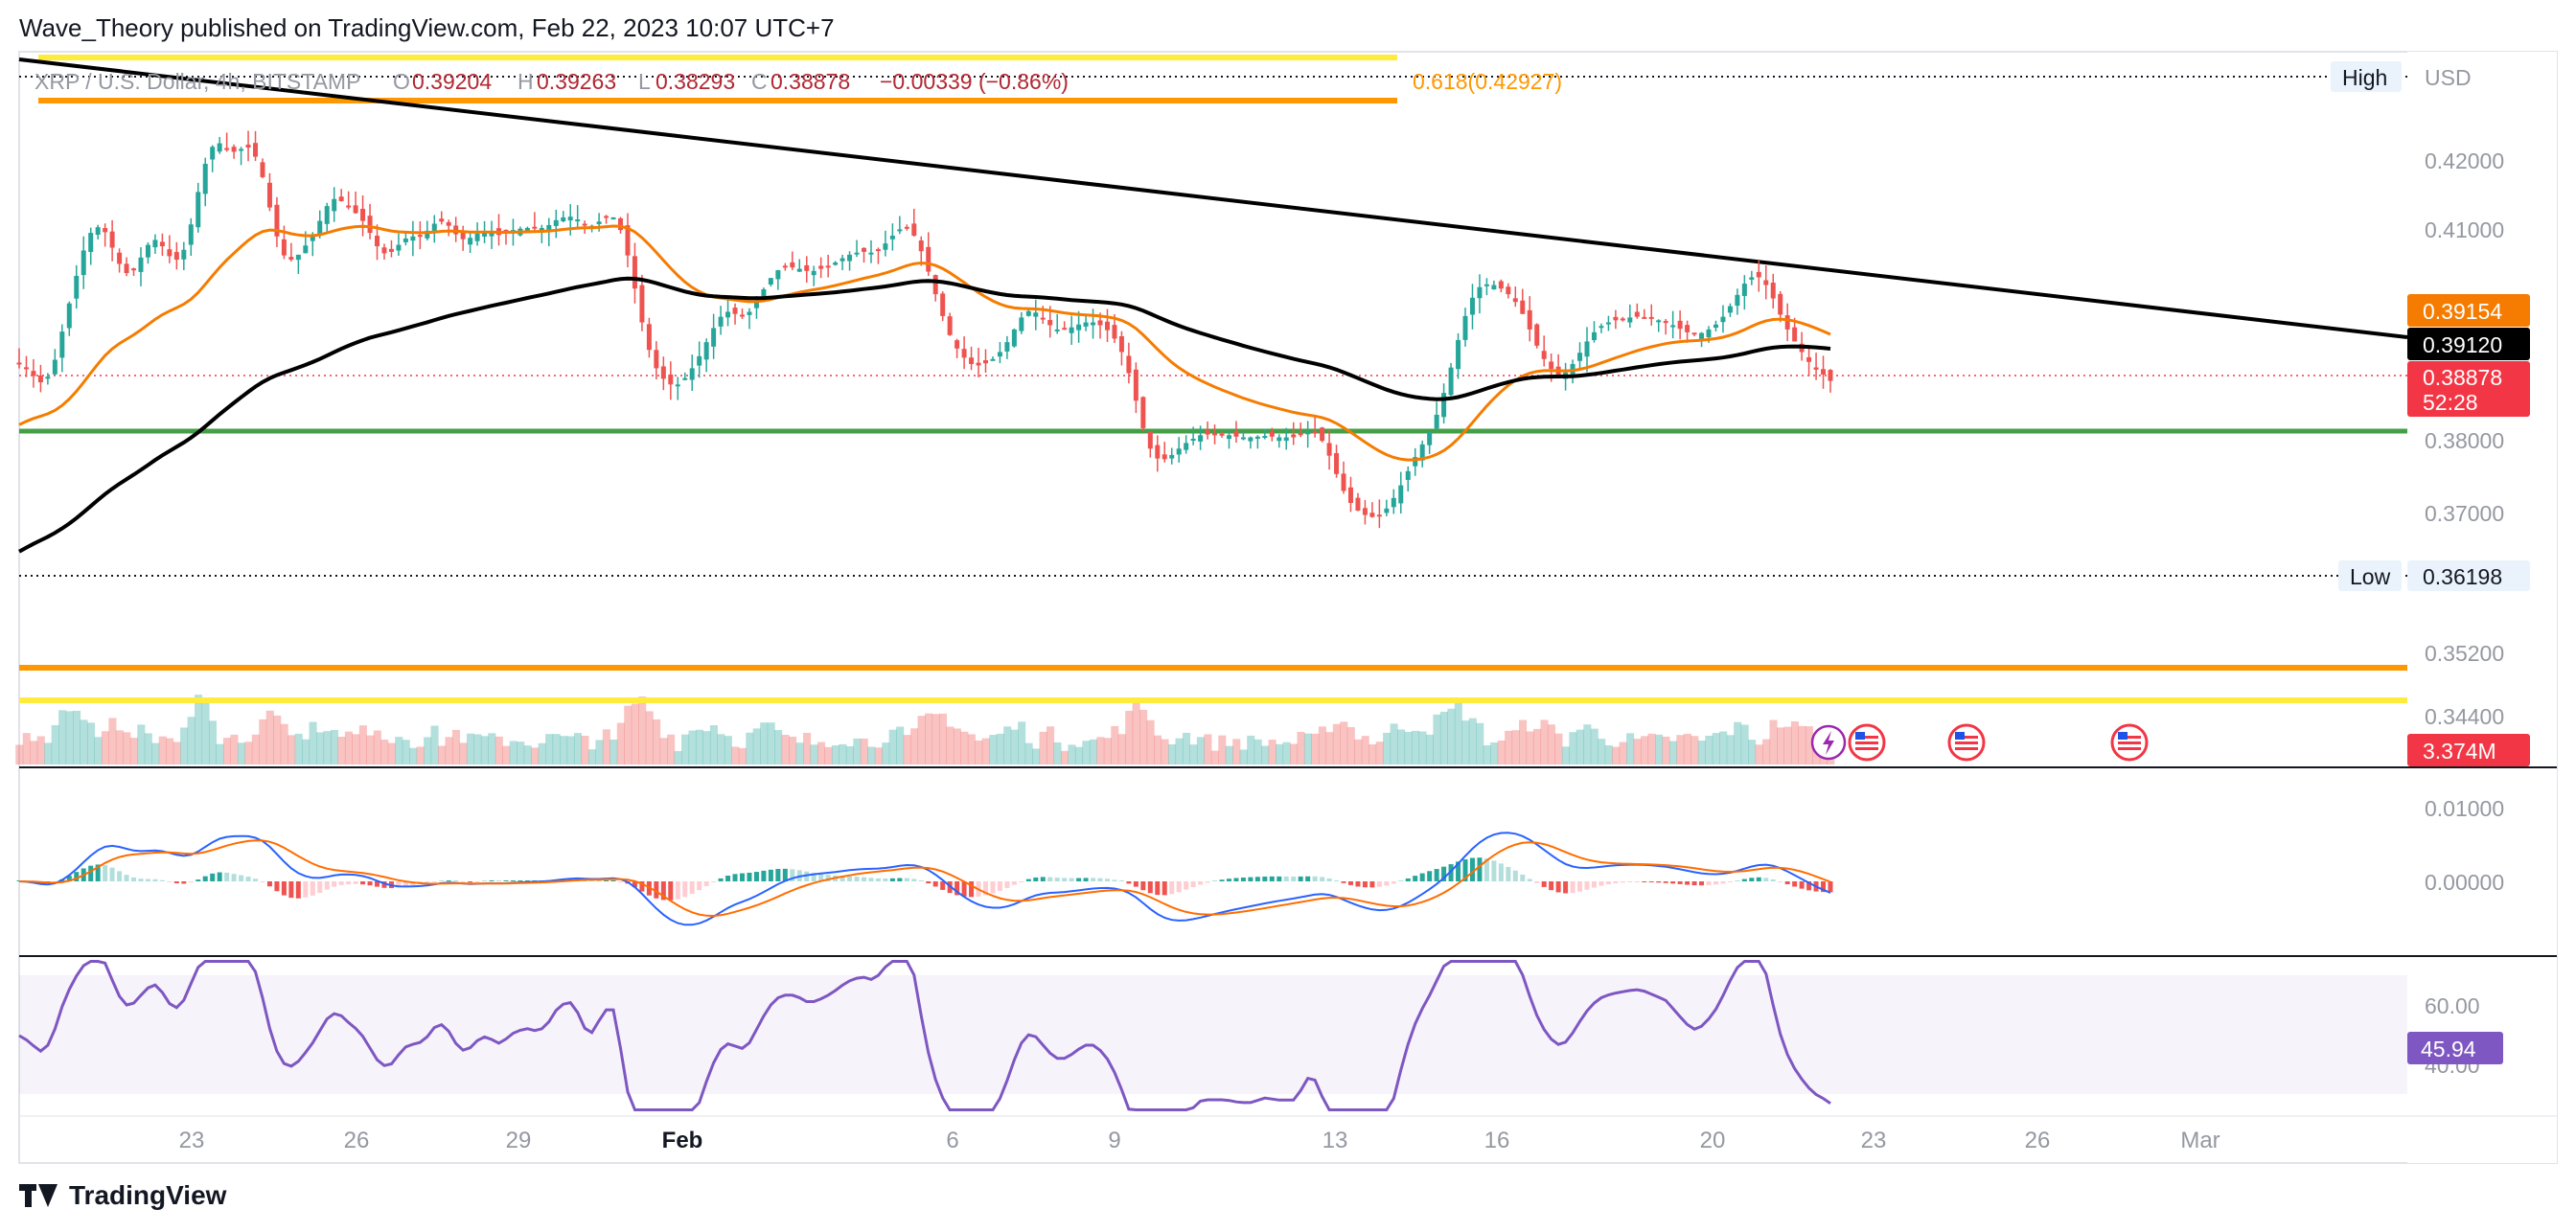 This screenshot has height=1232, width=2576. Describe the element at coordinates (810, 81) in the screenshot. I see `legend-close: 0.38878` at that location.